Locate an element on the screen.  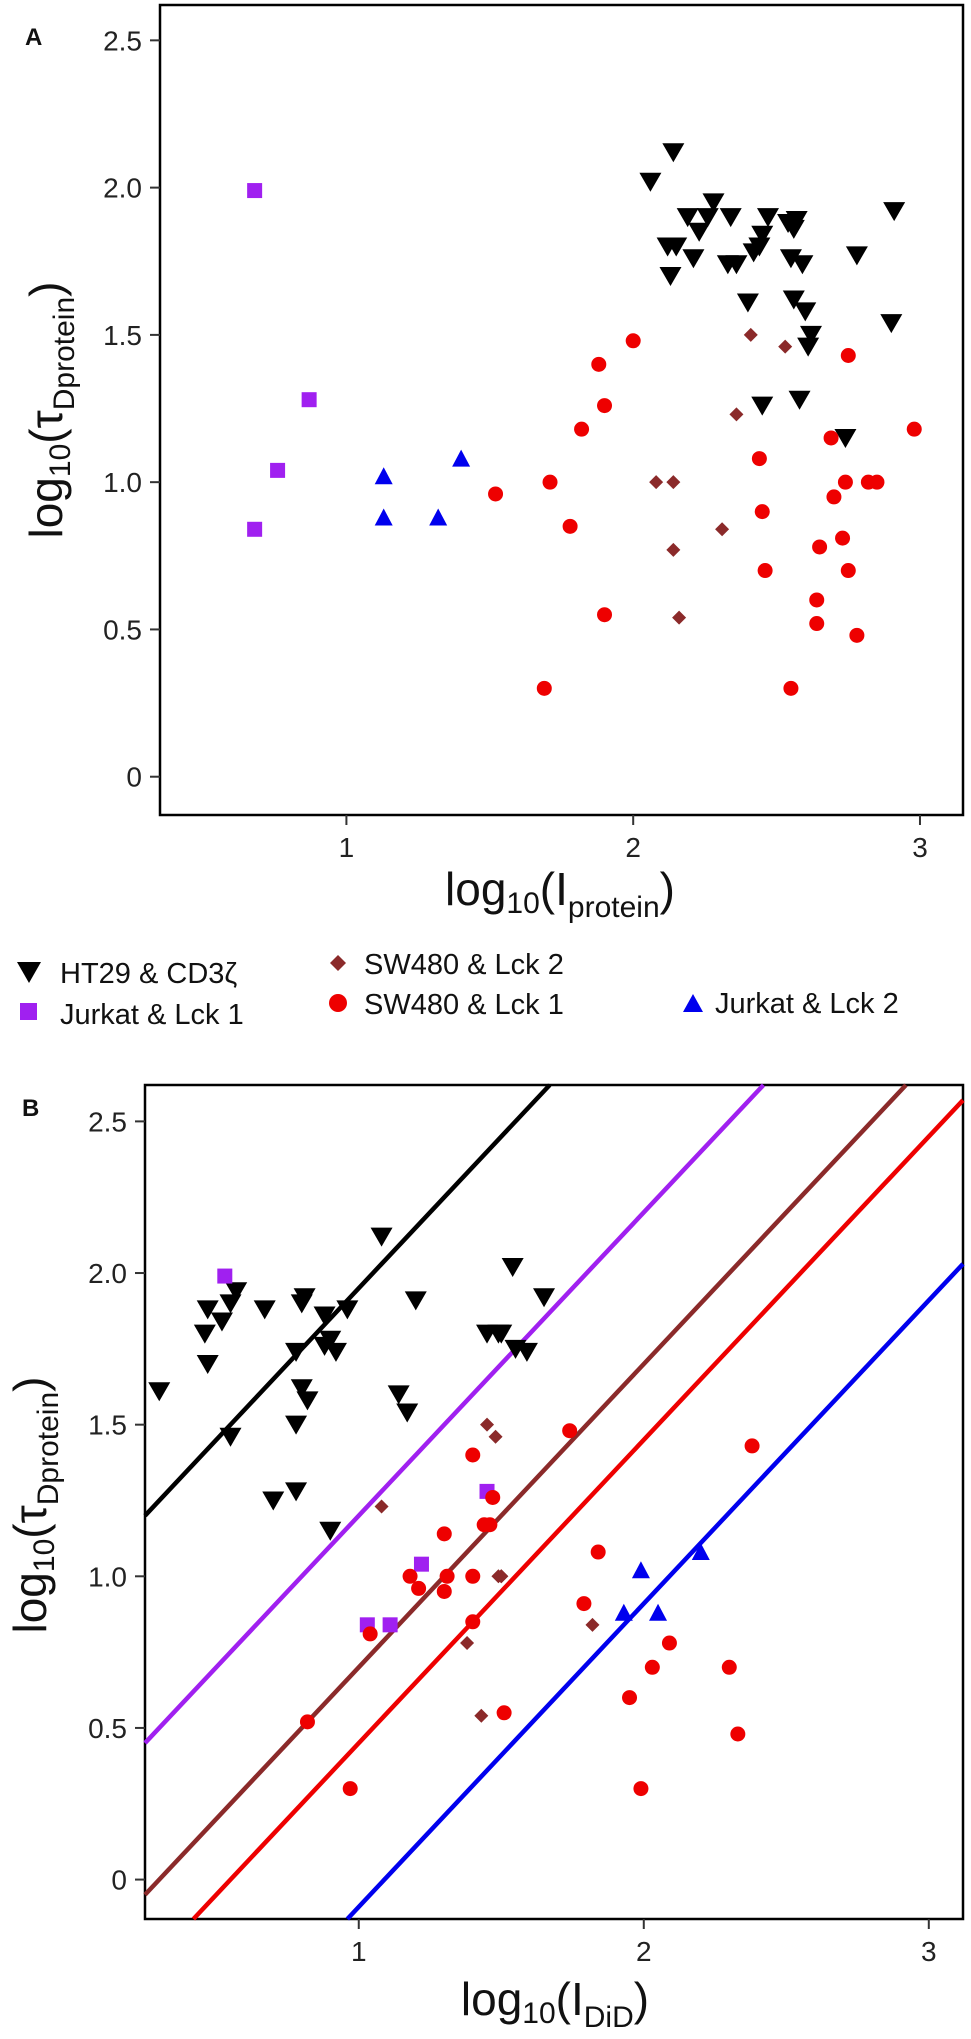
legend-label-sw480-1: SW480 & Lck 1 is located at coordinates (464, 1005).